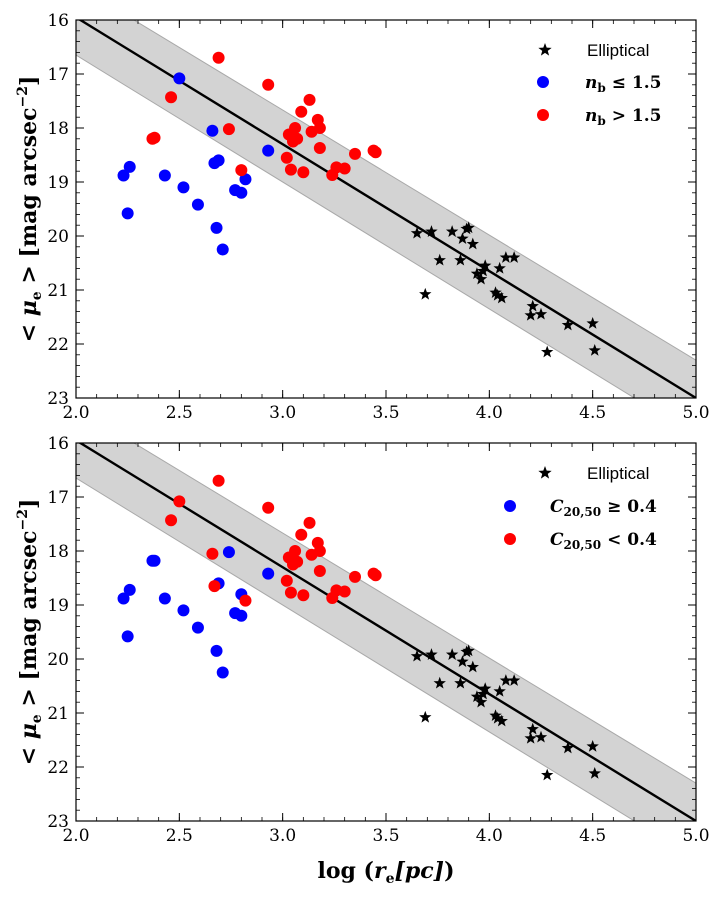  I want to click on bottom-legend: Elliptical C20,50 ≥ 0.4 C20,50 < 0.4, so click(580, 508).